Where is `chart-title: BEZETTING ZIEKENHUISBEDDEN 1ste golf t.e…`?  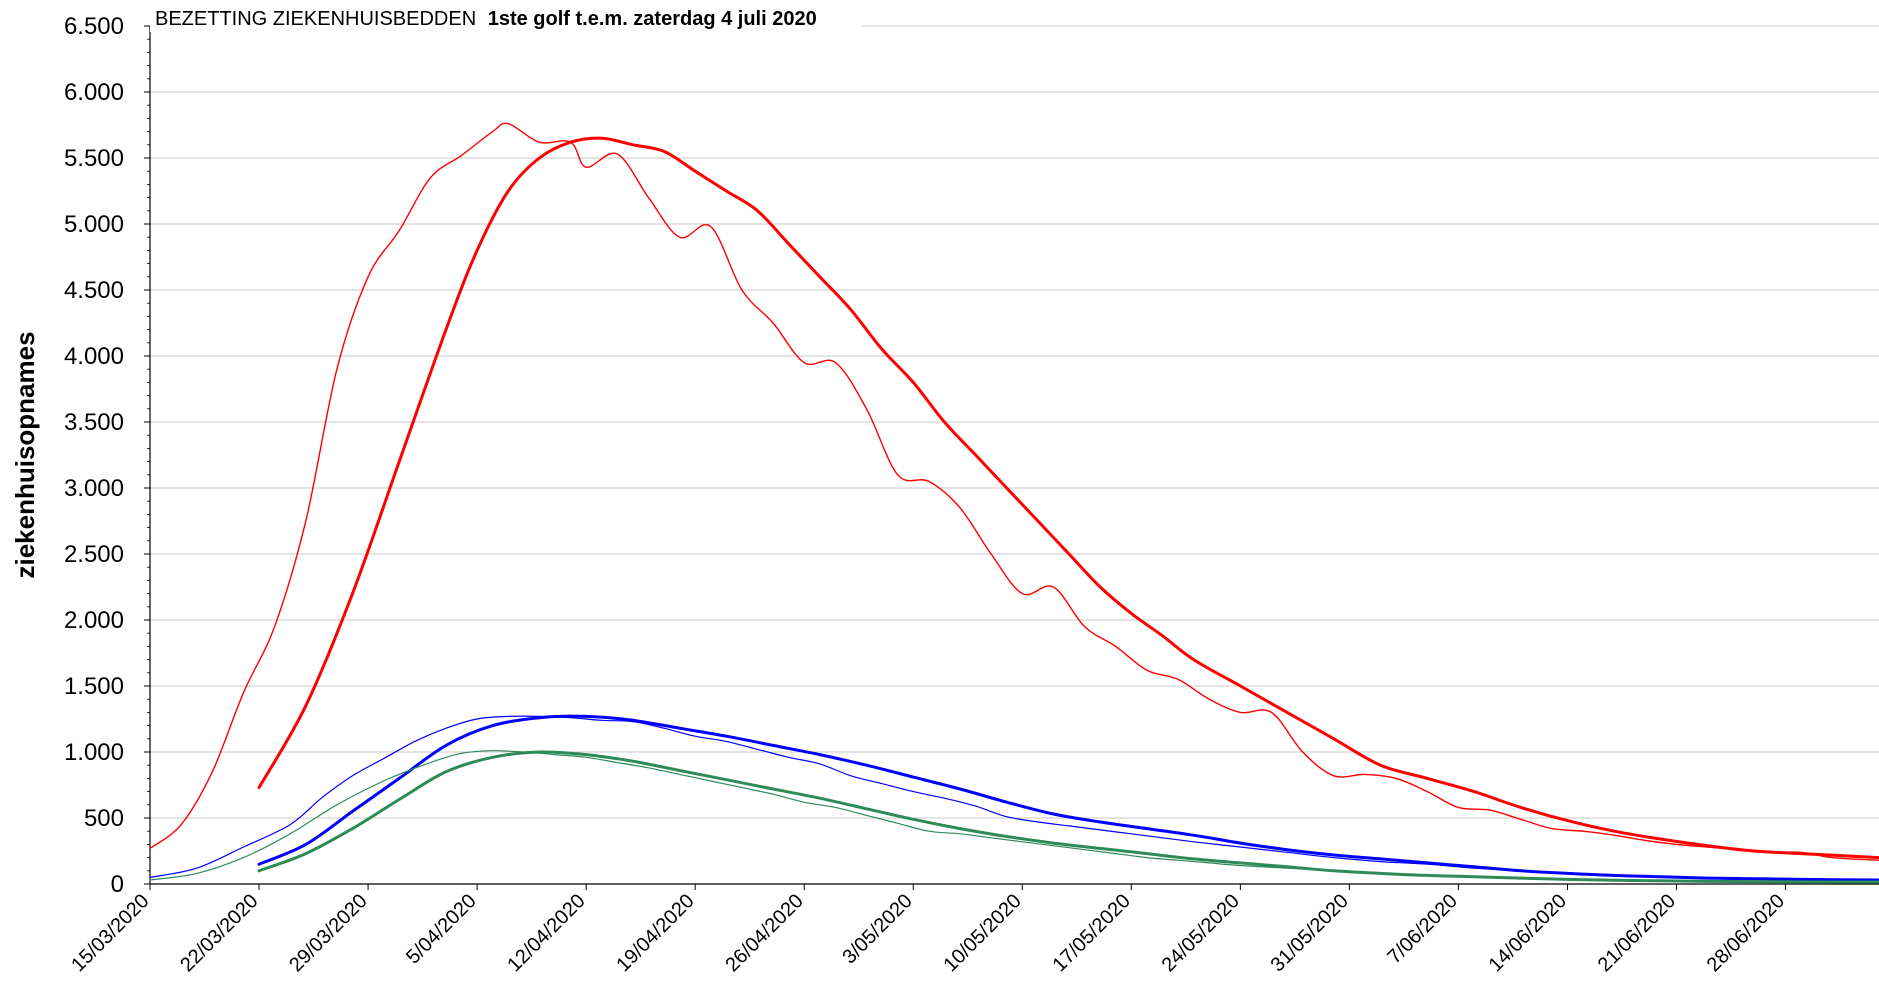 chart-title: BEZETTING ZIEKENHUISBEDDEN 1ste golf t.e… is located at coordinates (506, 17).